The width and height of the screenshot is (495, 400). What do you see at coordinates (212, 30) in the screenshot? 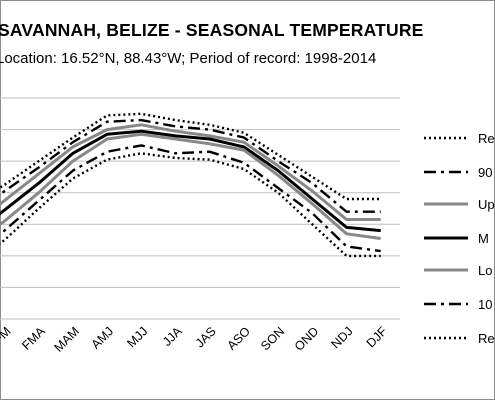
I see `chart-title: SAVANNAH, BELIZE - SEASONAL TEMPERATURE` at bounding box center [212, 30].